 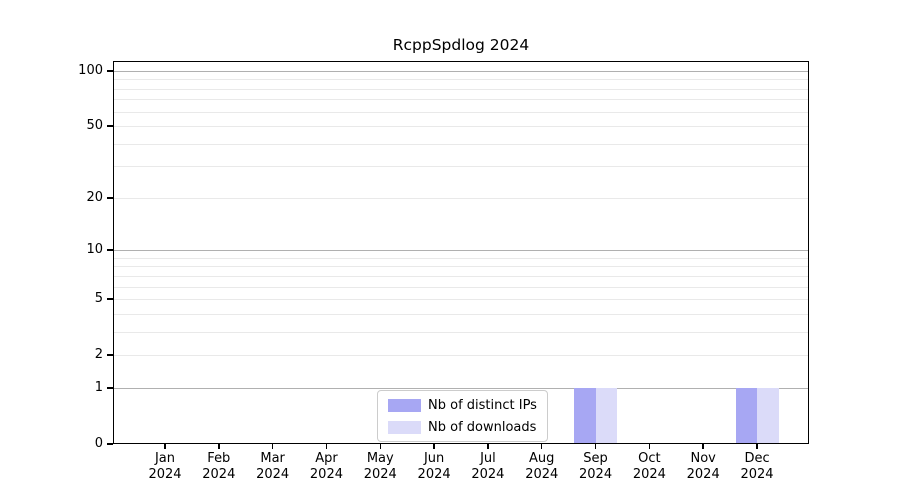 I want to click on x-tick-label: Oct 2024, so click(x=649, y=466).